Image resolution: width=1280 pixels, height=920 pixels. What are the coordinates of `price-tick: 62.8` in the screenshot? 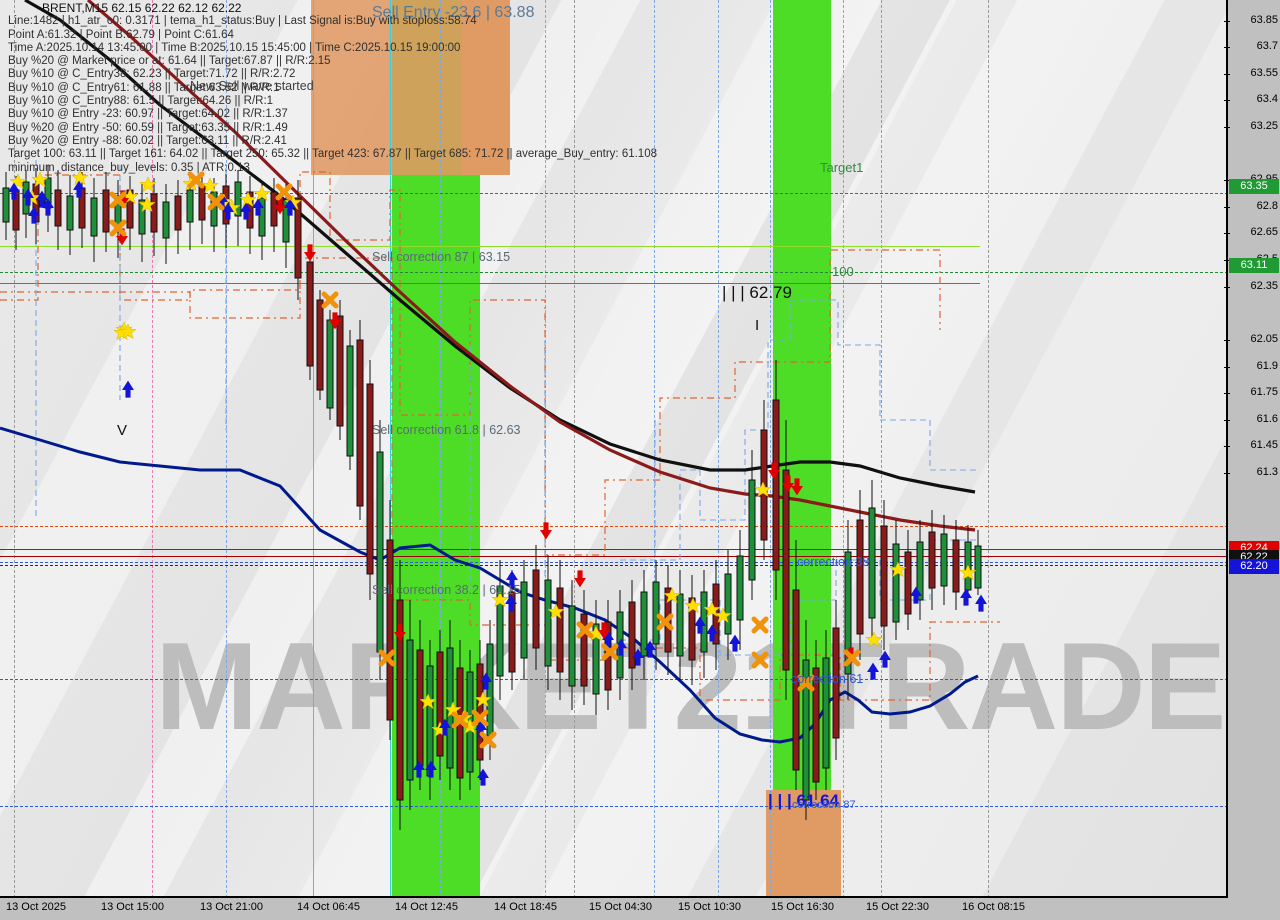 It's located at (1251, 206).